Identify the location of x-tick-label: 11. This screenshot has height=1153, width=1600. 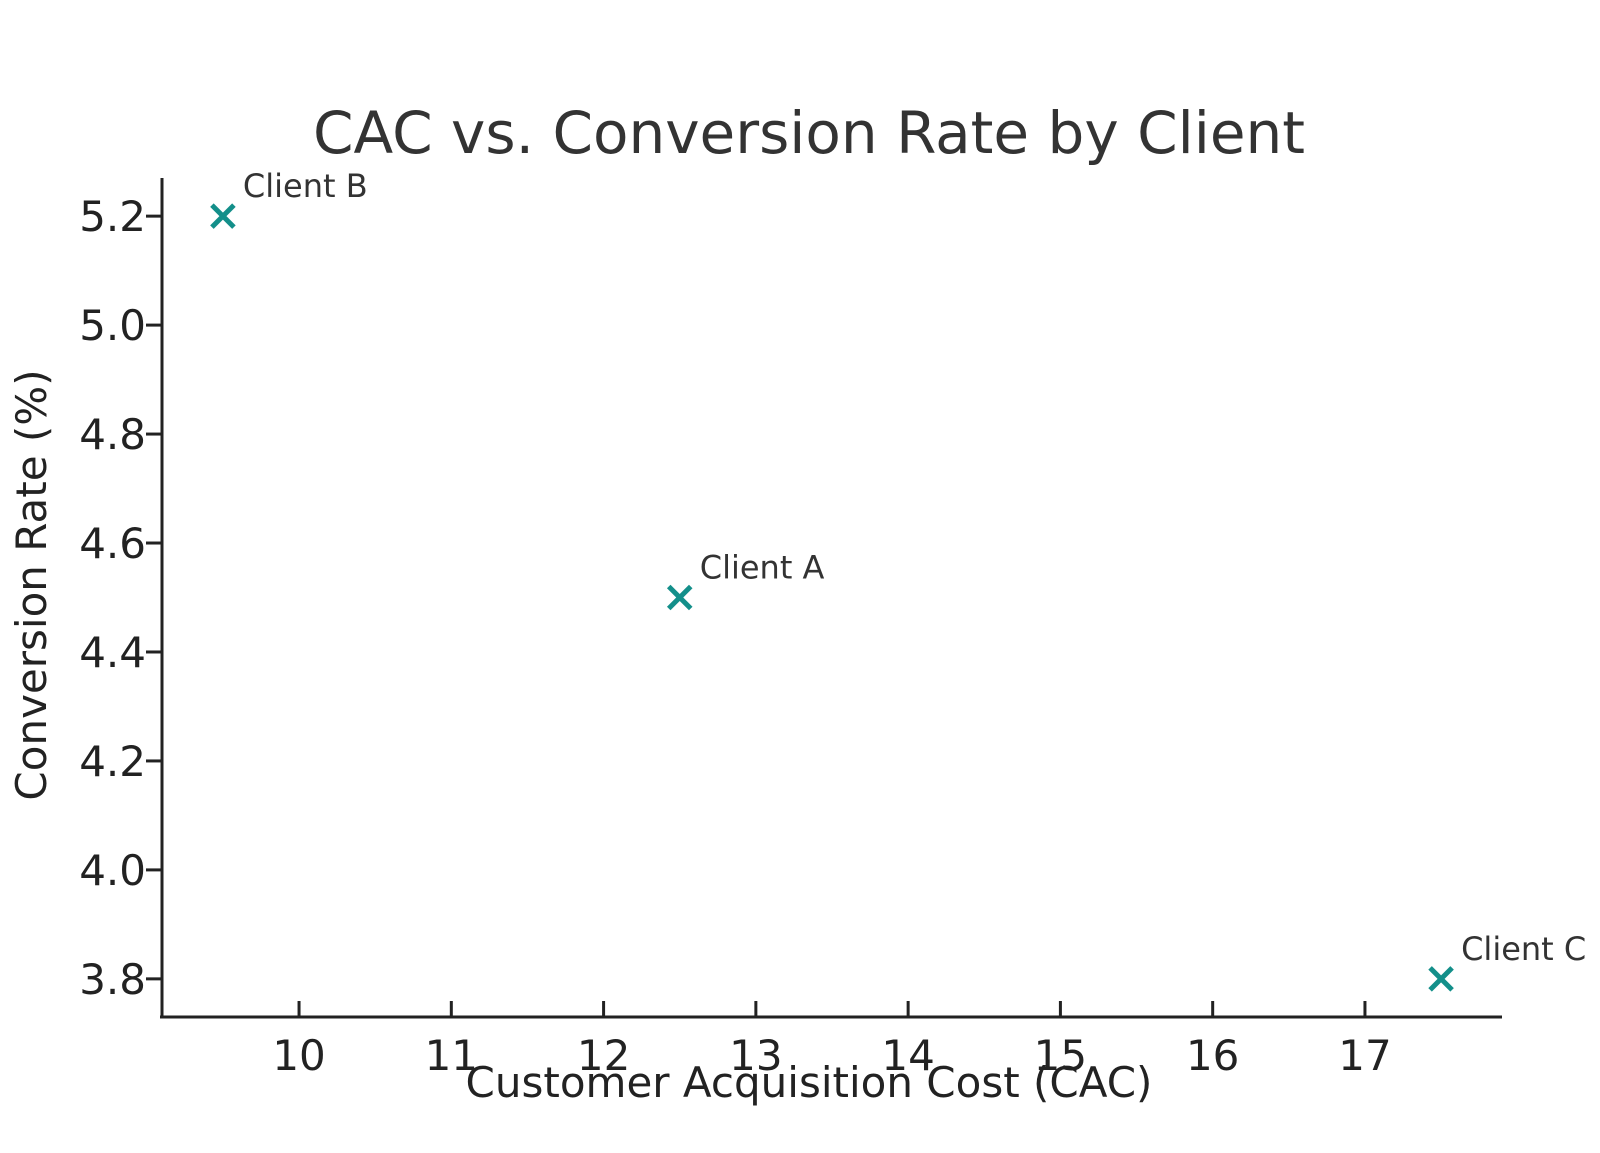
(451, 1055).